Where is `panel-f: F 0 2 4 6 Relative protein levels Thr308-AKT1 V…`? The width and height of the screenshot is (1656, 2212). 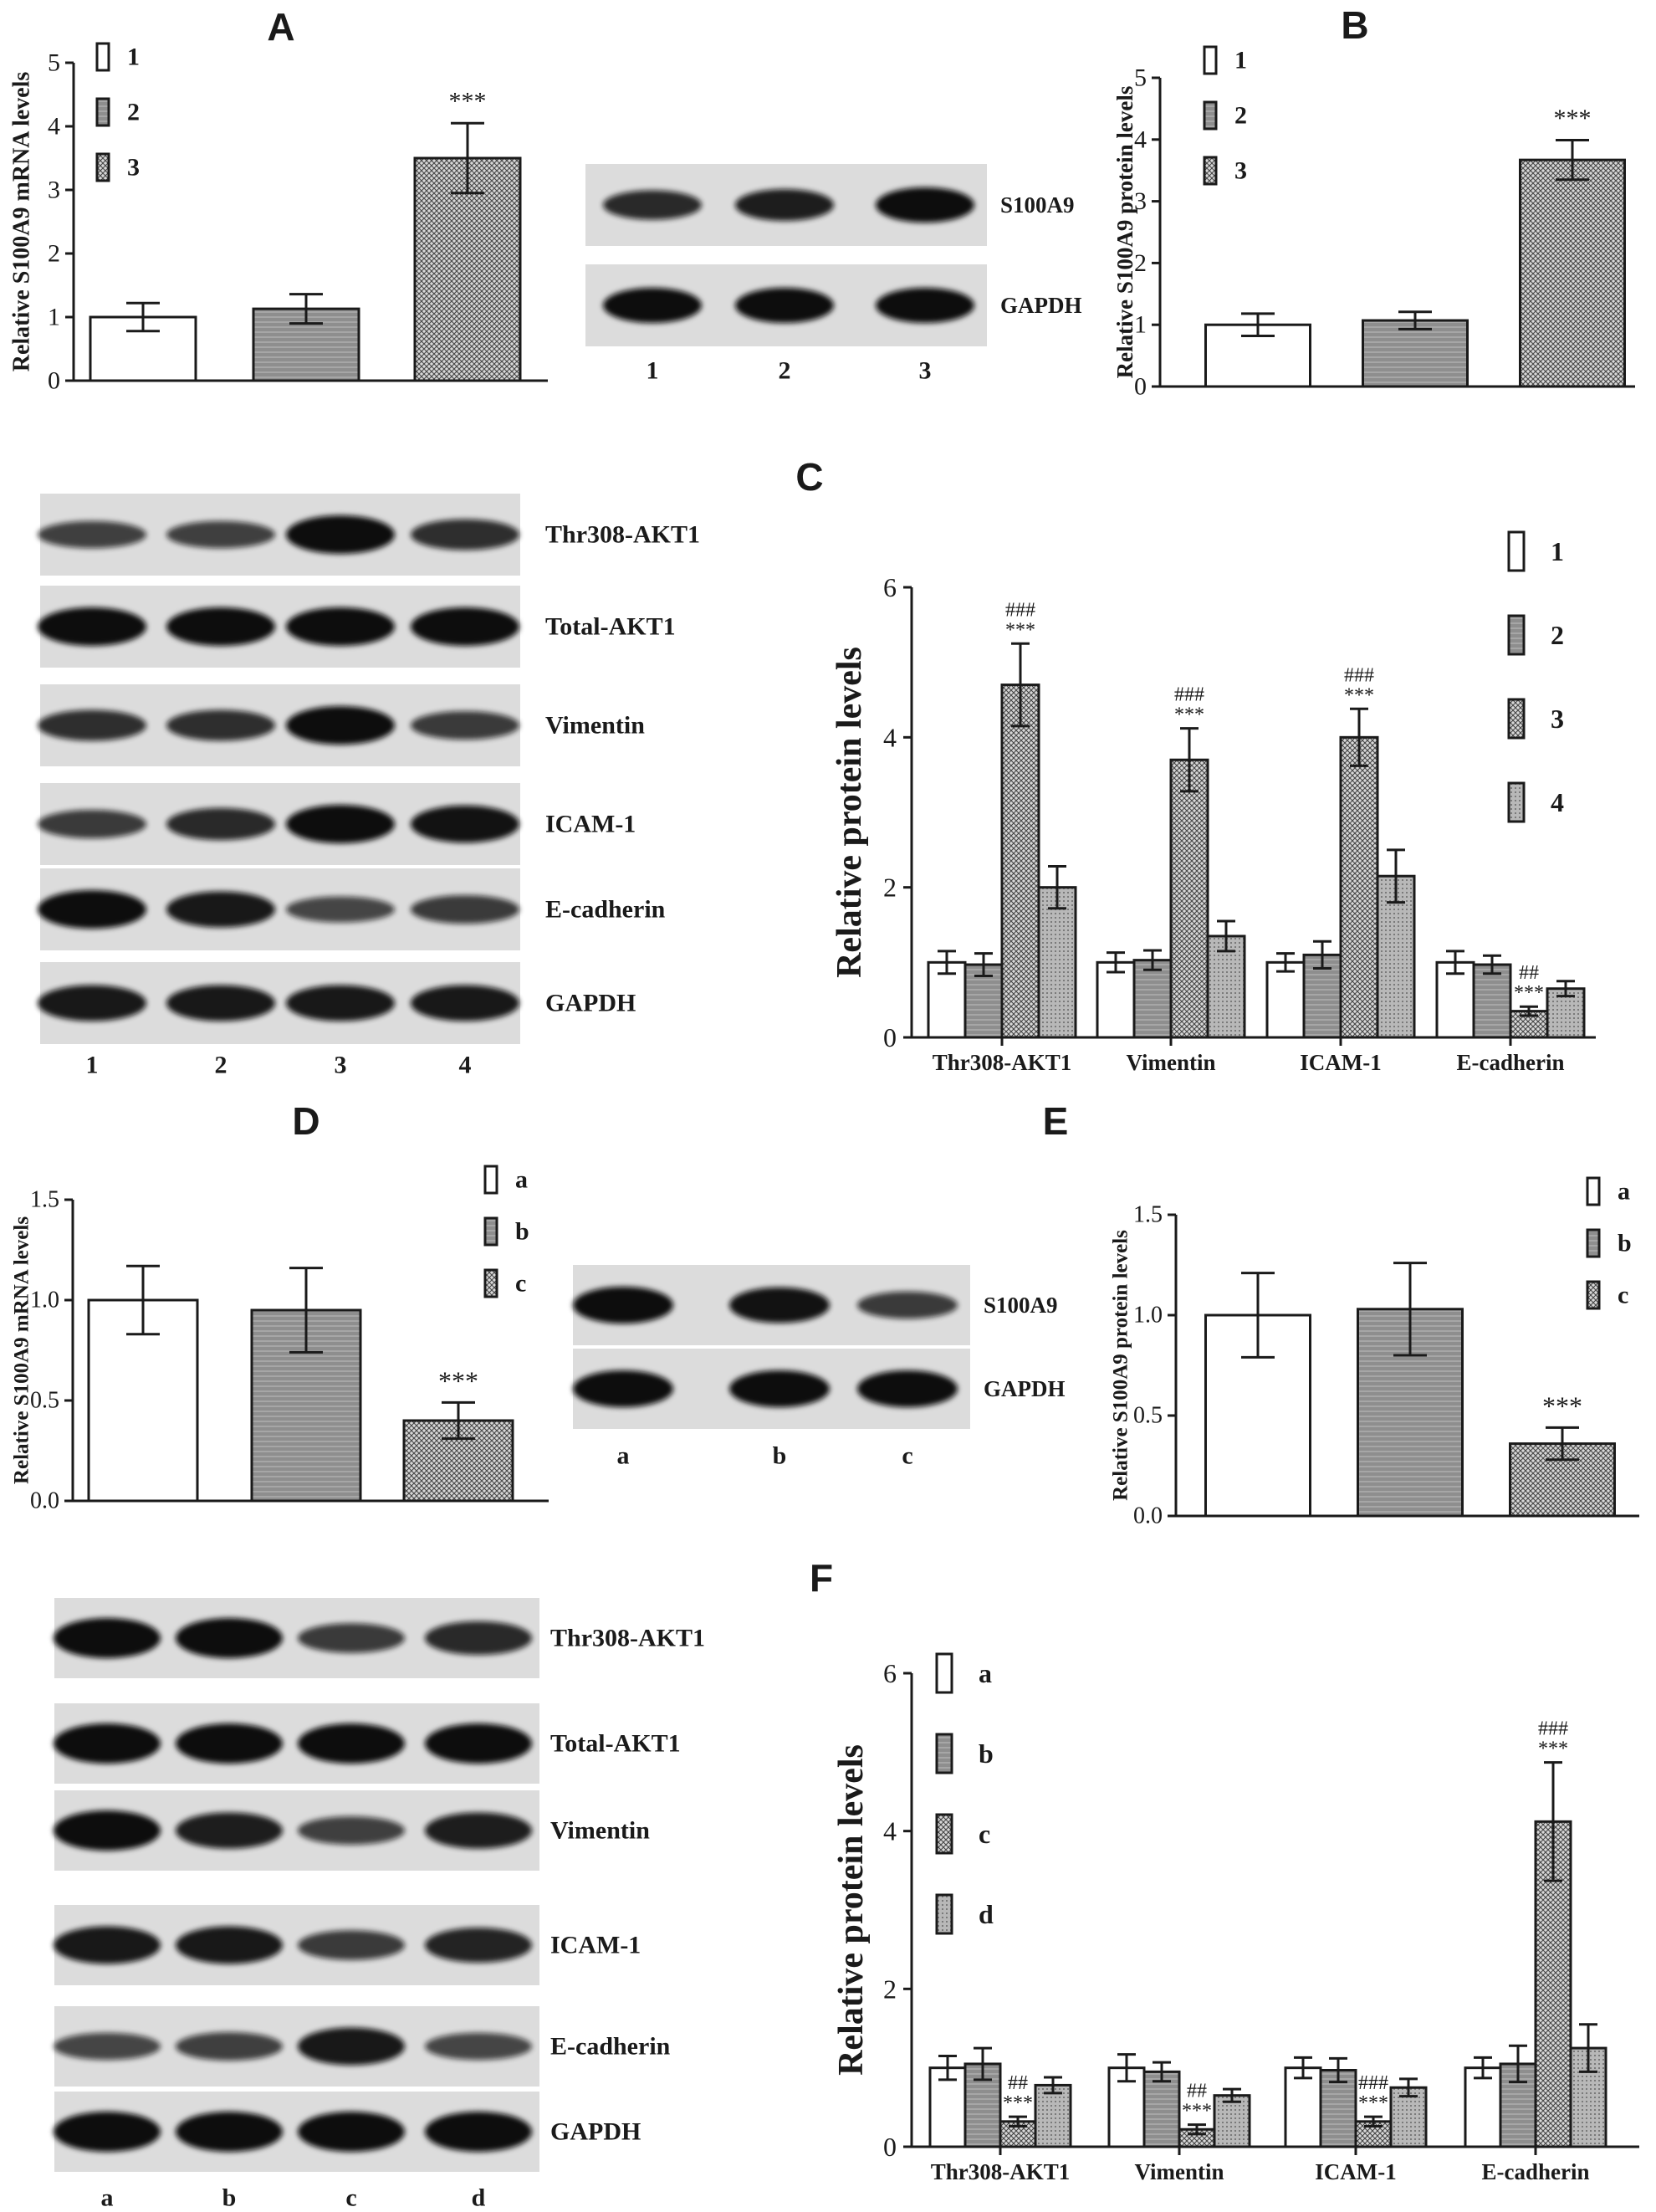 panel-f: F 0 2 4 6 Relative protein levels Thr308-AKT1 V… is located at coordinates (1224, 1870).